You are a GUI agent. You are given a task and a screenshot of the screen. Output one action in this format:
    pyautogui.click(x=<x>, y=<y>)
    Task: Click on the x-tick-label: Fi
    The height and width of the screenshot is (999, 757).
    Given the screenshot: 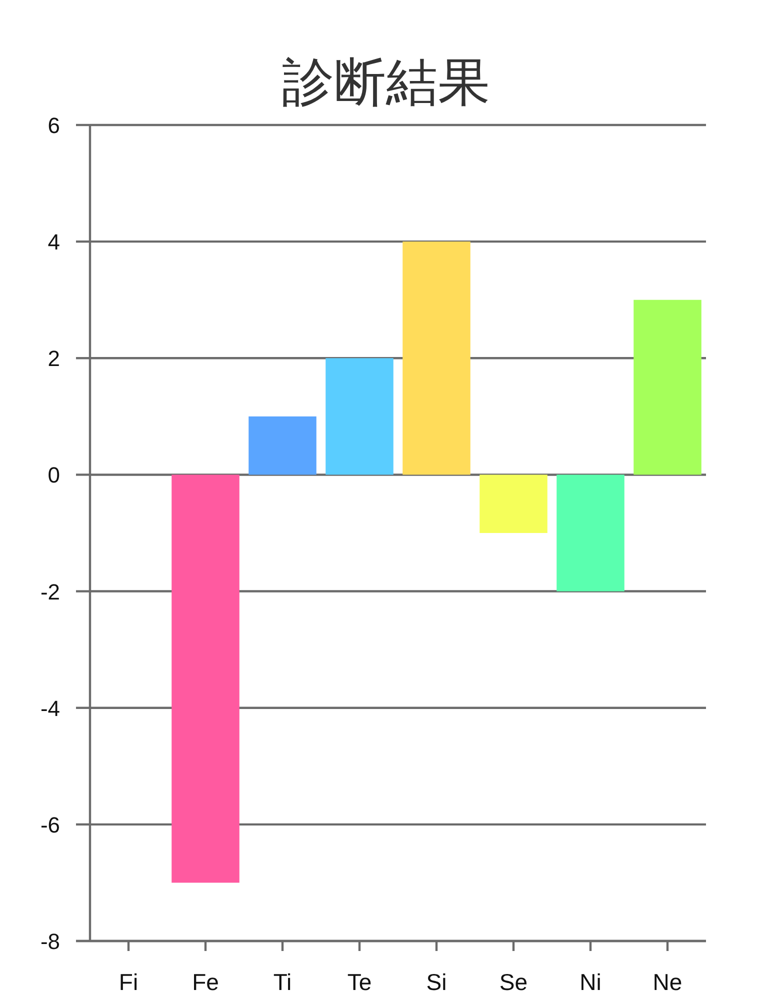 What is the action you would take?
    pyautogui.click(x=128, y=982)
    